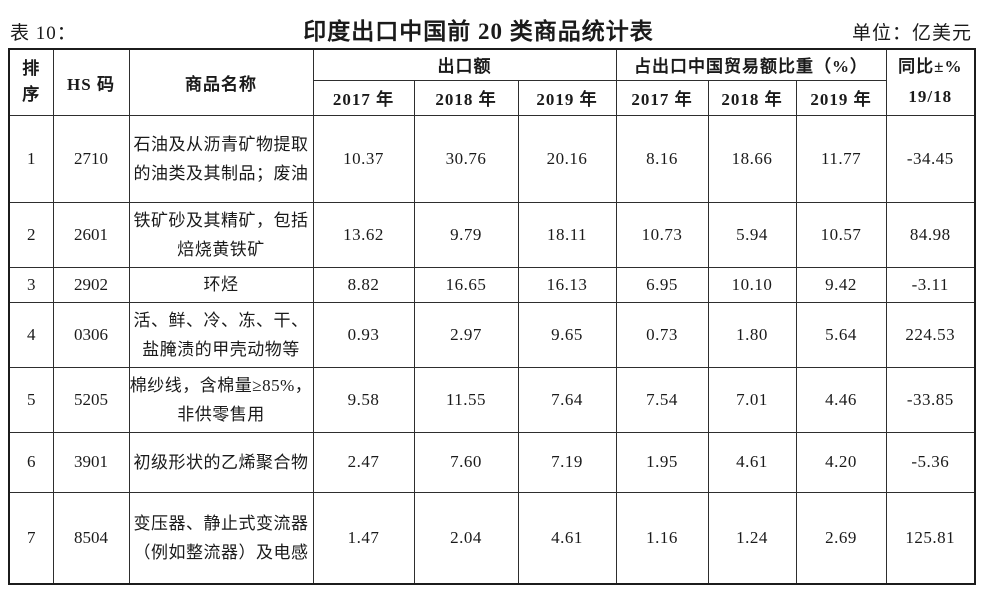  Describe the element at coordinates (91, 334) in the screenshot. I see `hs-code-cell: 0306` at that location.